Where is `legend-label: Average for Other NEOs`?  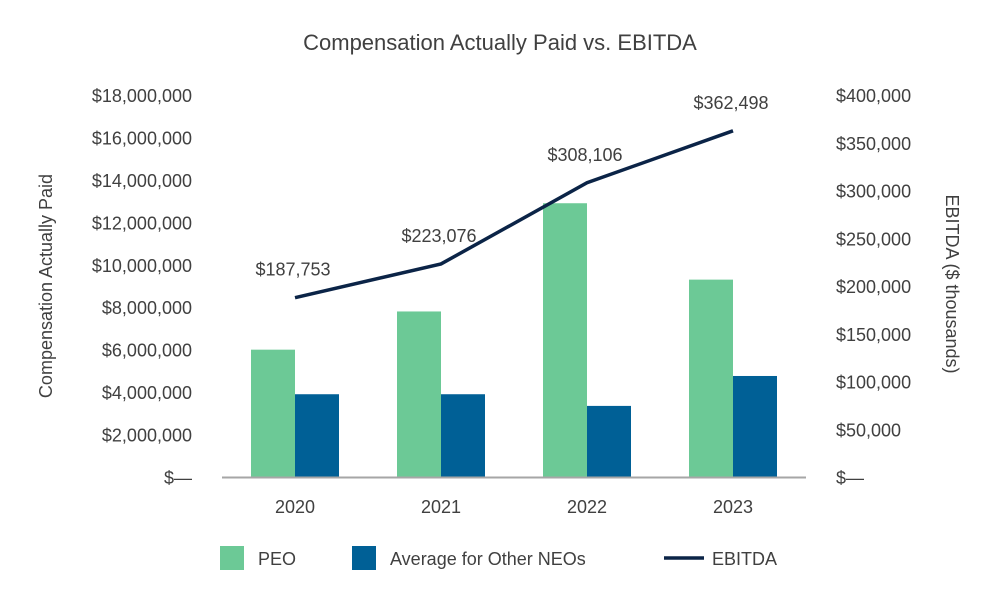
legend-label: Average for Other NEOs is located at coordinates (488, 559).